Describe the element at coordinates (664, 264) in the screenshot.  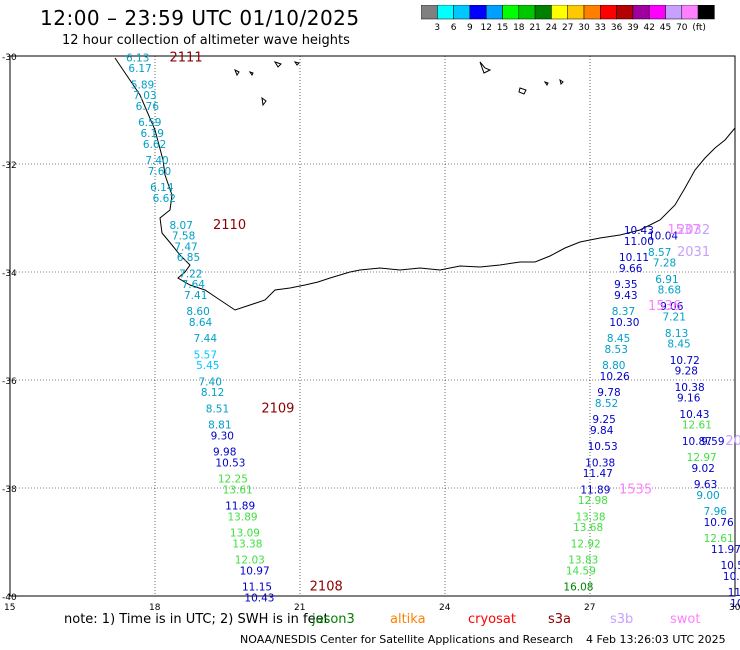
I see `wave-height-value: 7.28` at that location.